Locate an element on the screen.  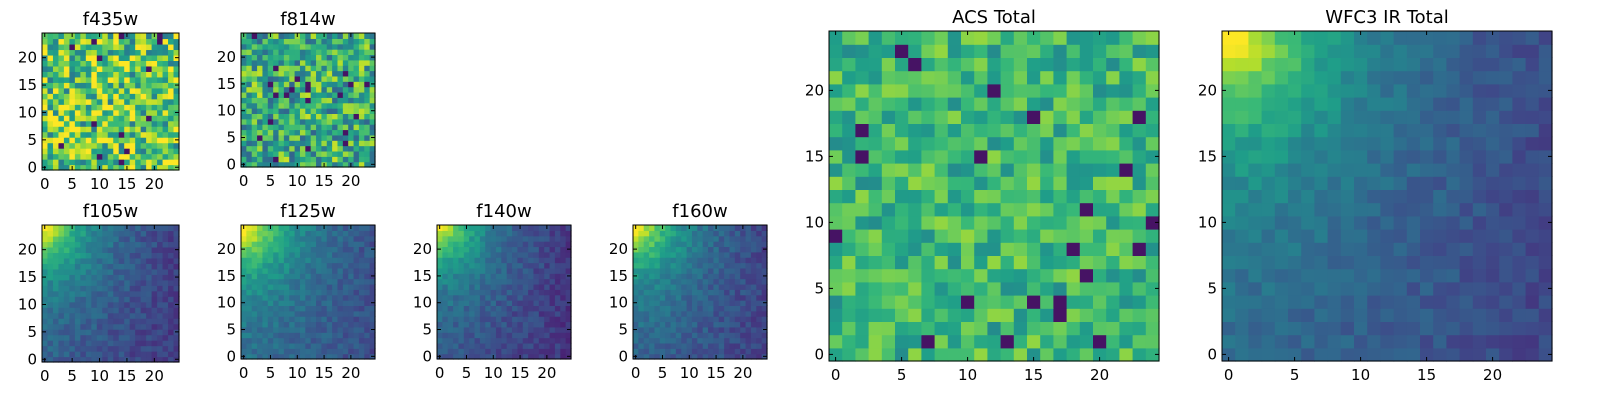
panel-title: f160w is located at coordinates (699, 211).